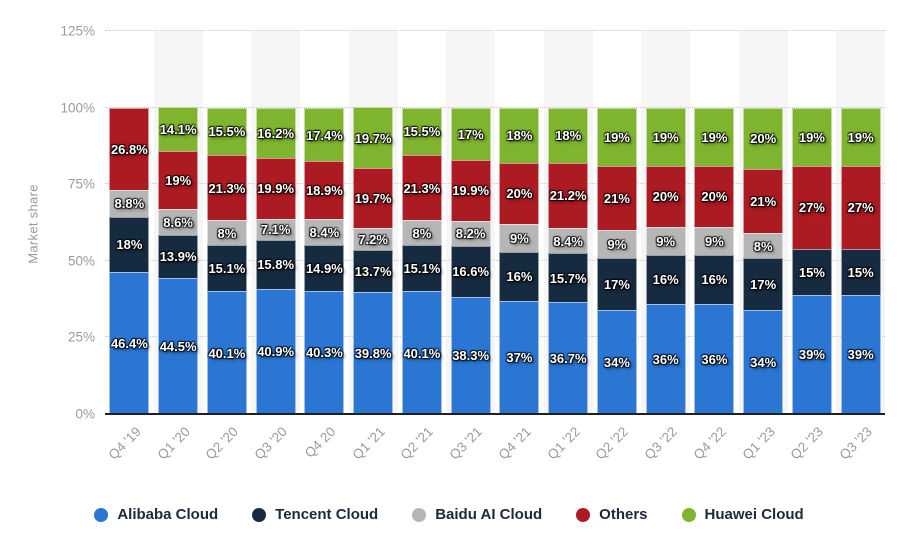 This screenshot has width=898, height=548. What do you see at coordinates (714, 196) in the screenshot?
I see `bar-segment: 20%` at bounding box center [714, 196].